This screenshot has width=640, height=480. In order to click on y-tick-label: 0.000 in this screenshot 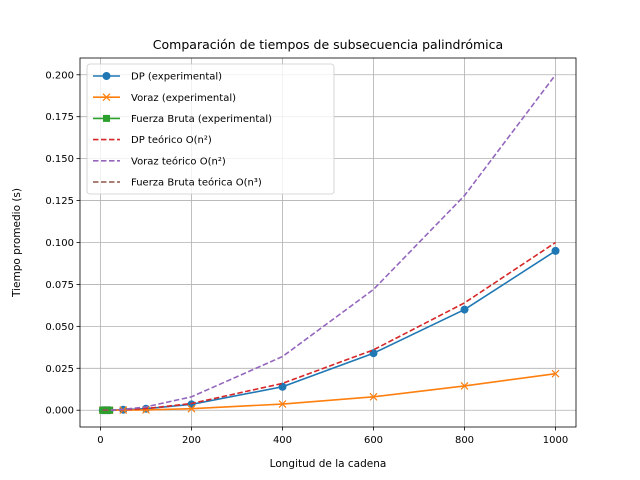, I will do `click(59, 411)`.